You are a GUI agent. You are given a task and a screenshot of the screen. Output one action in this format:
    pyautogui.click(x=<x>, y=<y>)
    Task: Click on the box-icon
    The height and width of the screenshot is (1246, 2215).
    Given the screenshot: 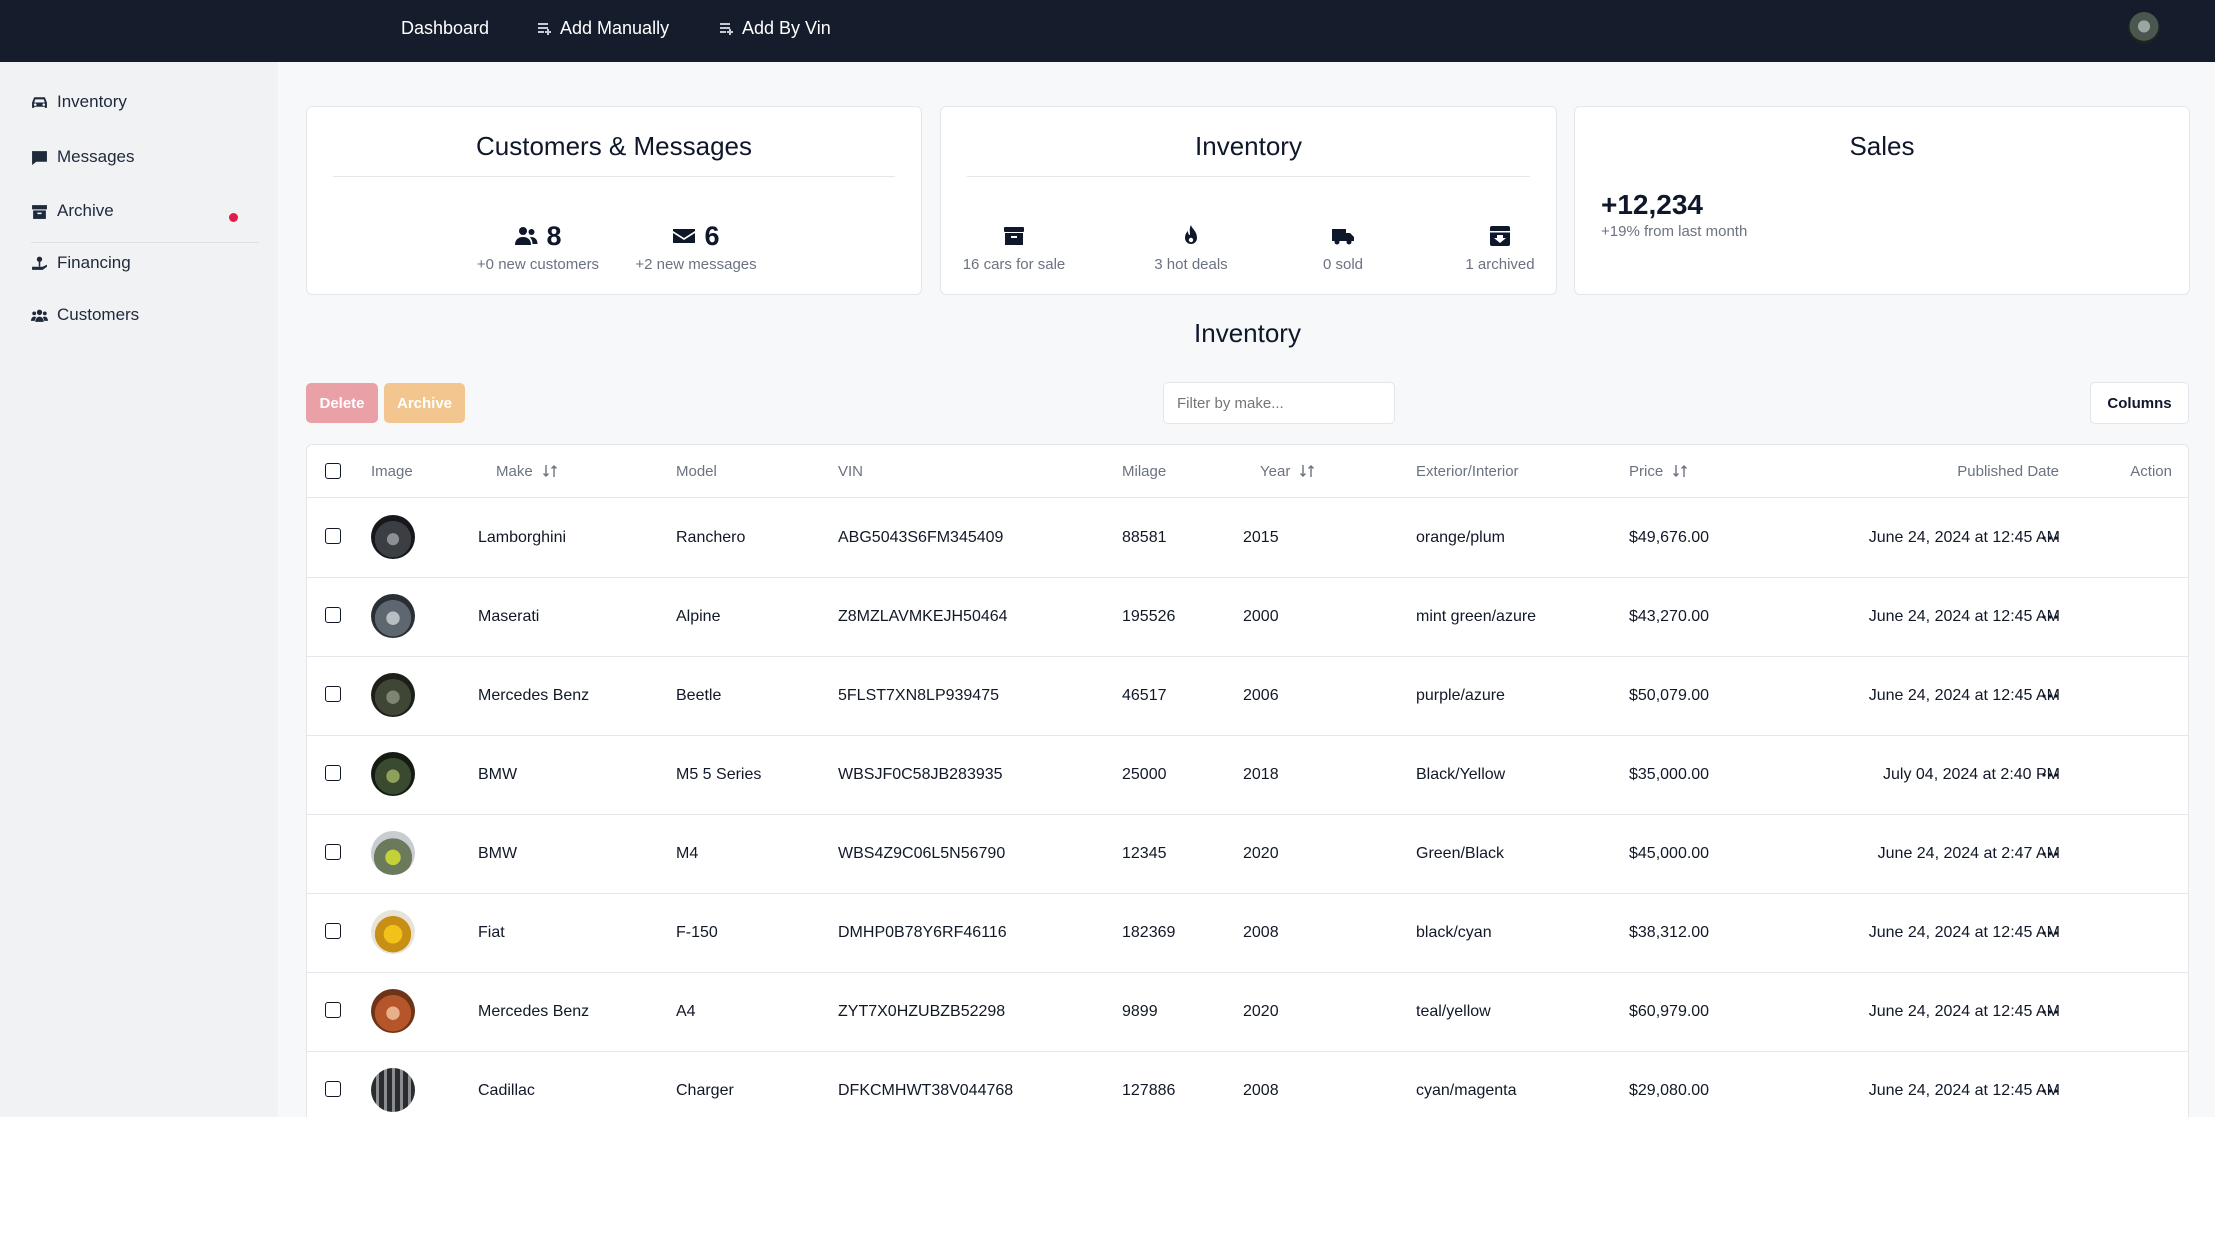 What is the action you would take?
    pyautogui.click(x=1014, y=236)
    